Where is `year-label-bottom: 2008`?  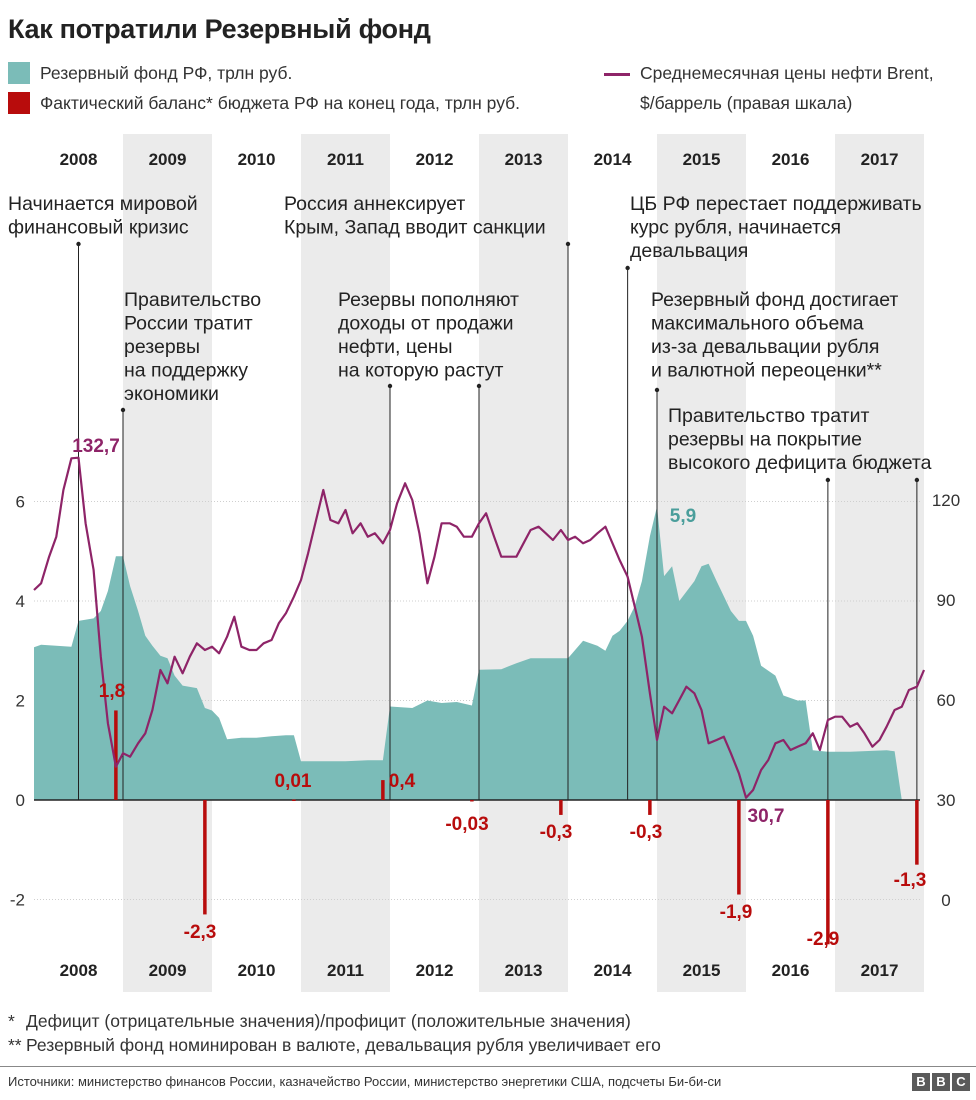 year-label-bottom: 2008 is located at coordinates (79, 970).